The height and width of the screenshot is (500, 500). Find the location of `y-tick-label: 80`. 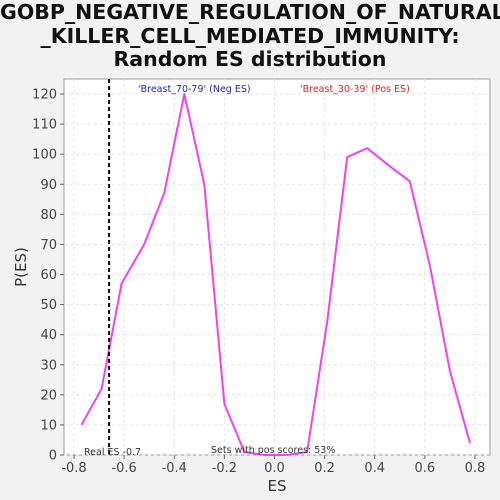

y-tick-label: 80 is located at coordinates (48, 215).